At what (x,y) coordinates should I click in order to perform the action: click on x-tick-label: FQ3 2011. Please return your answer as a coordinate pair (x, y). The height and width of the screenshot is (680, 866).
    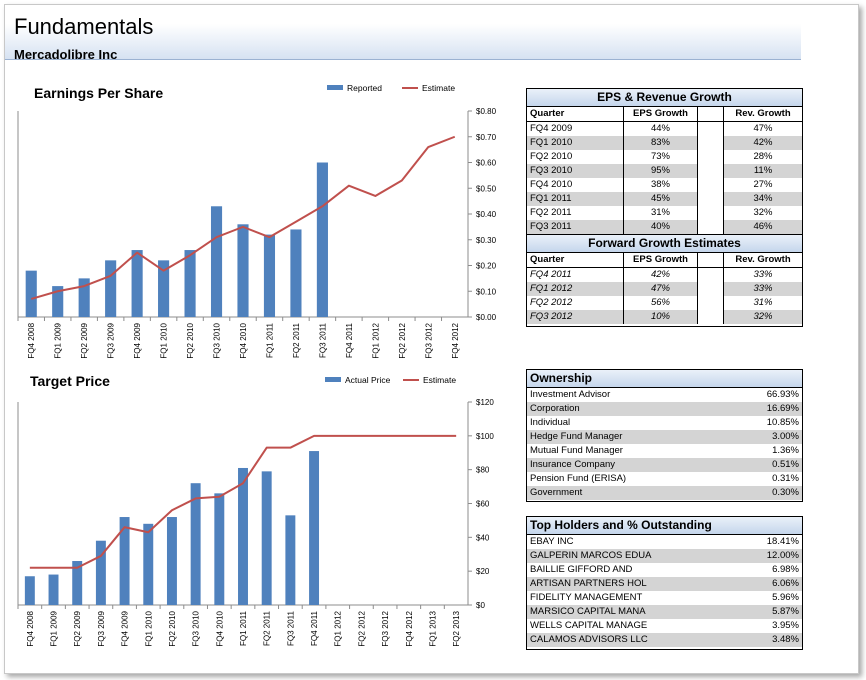
    Looking at the image, I should click on (290, 628).